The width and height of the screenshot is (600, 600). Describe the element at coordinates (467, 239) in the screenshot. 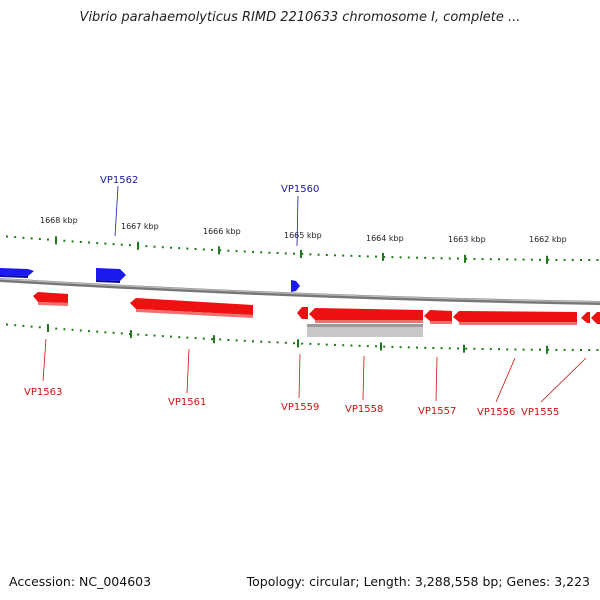

I see `scale-label: 1663 kbp` at that location.